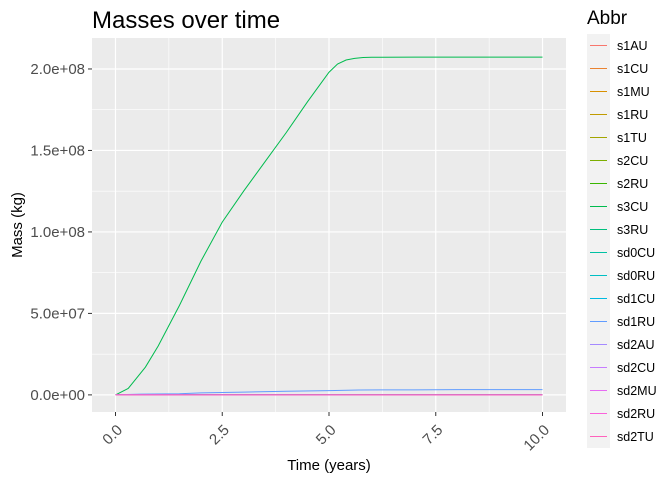  I want to click on legend-item-sd2AU: sd2AU, so click(621, 344).